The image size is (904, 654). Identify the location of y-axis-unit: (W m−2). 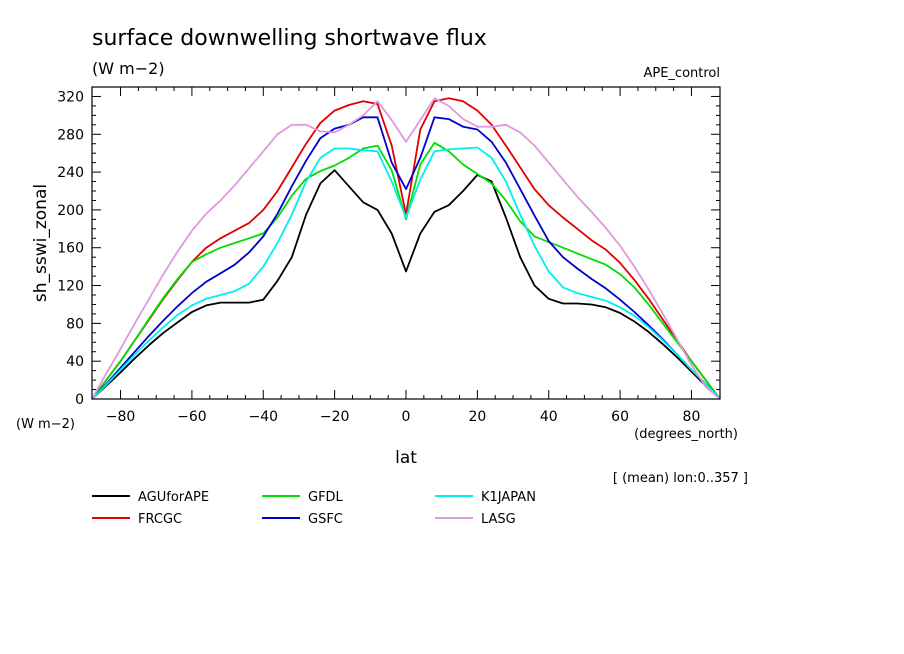
(45, 424).